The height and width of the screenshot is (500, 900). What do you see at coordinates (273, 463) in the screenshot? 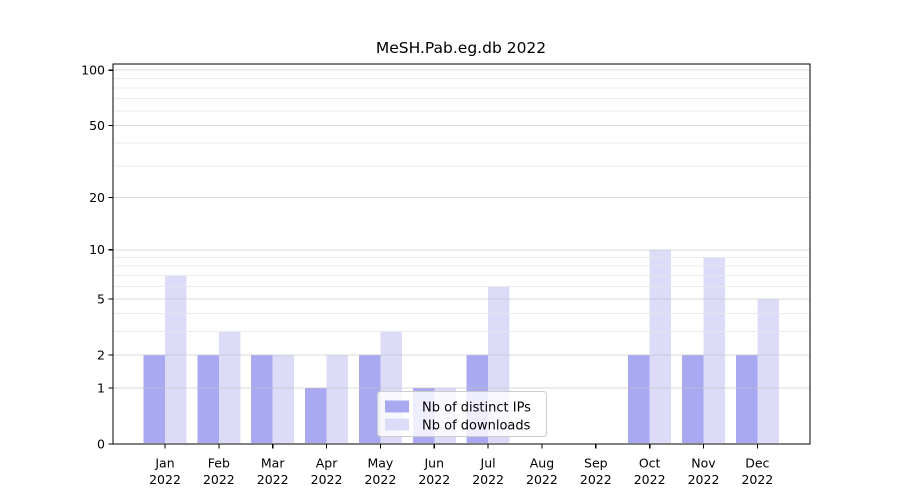
I see `x-tick-label-month: Mar` at bounding box center [273, 463].